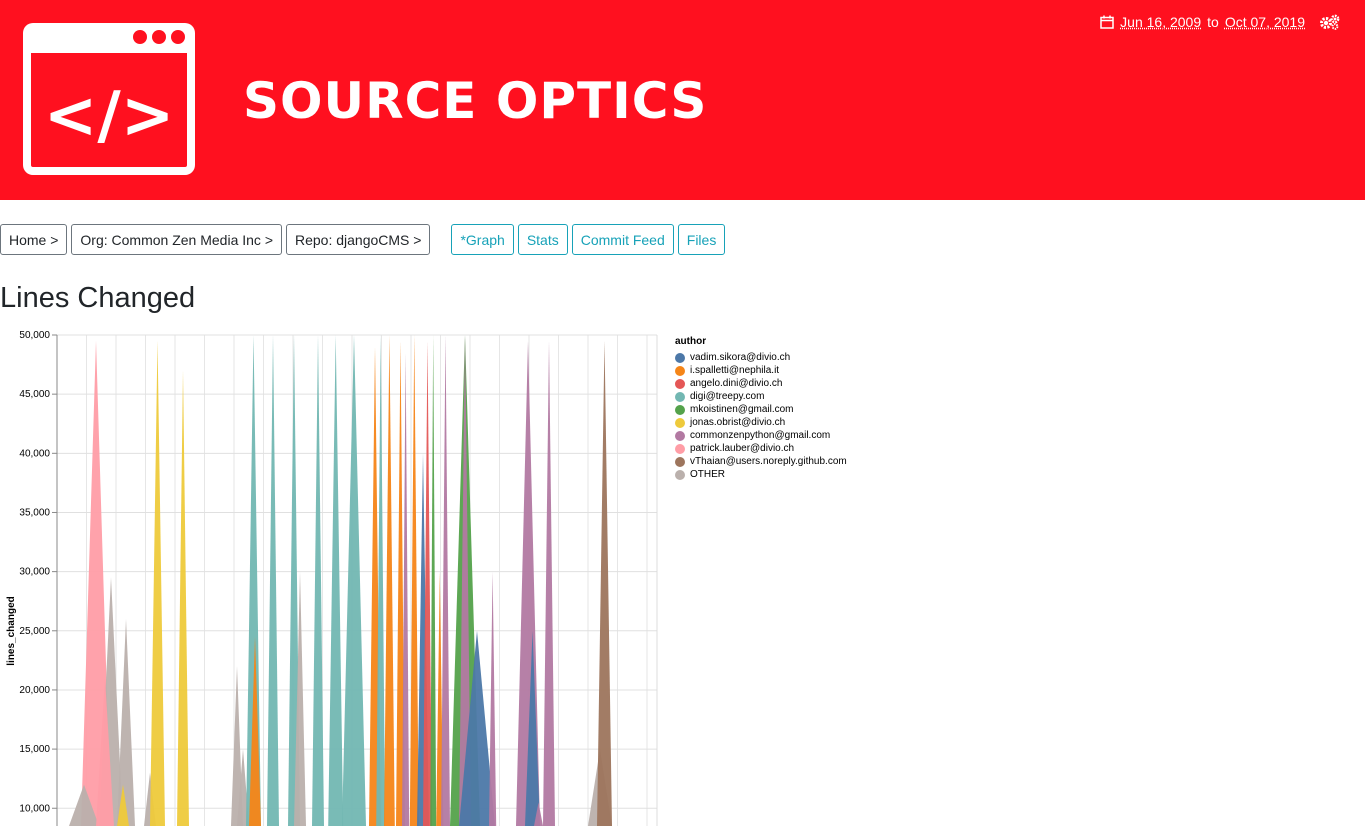 Image resolution: width=1365 pixels, height=826 pixels. Describe the element at coordinates (34, 631) in the screenshot. I see `y-tick-label: 25,000` at that location.